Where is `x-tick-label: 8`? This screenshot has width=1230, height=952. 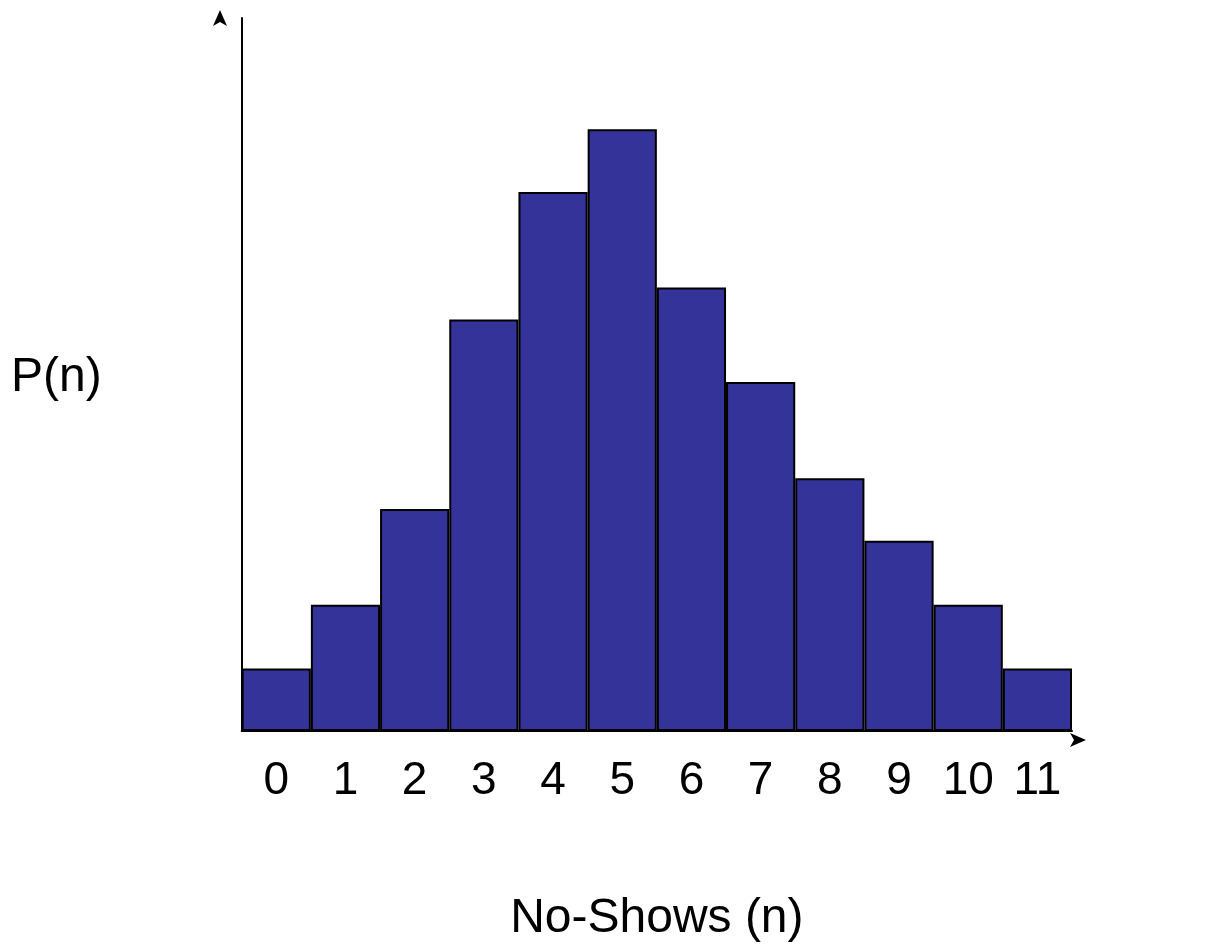
x-tick-label: 8 is located at coordinates (830, 778).